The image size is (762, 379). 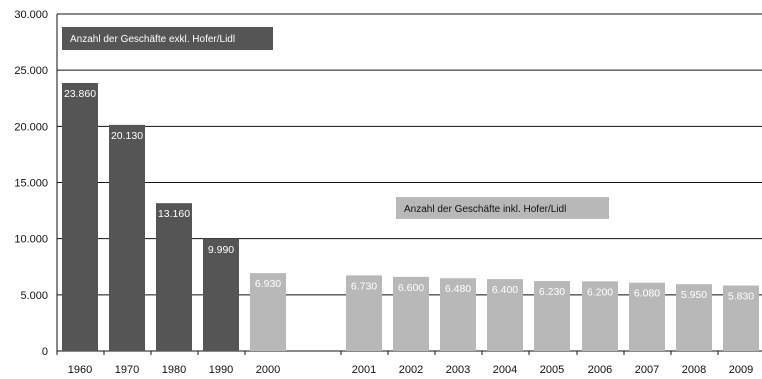 I want to click on y-tick-label: 20.000, so click(x=31, y=127).